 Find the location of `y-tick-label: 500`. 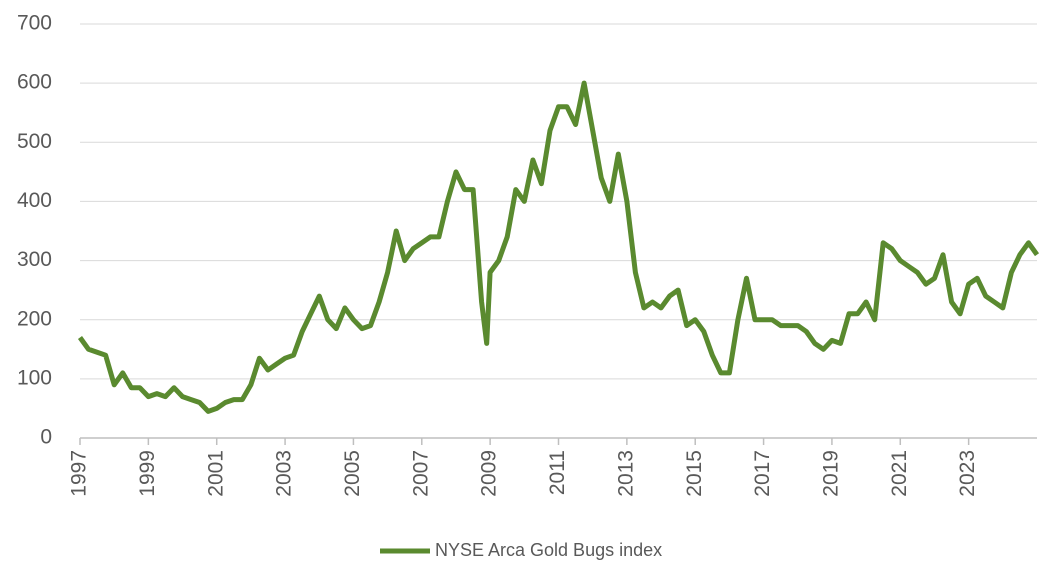

y-tick-label: 500 is located at coordinates (34, 141).